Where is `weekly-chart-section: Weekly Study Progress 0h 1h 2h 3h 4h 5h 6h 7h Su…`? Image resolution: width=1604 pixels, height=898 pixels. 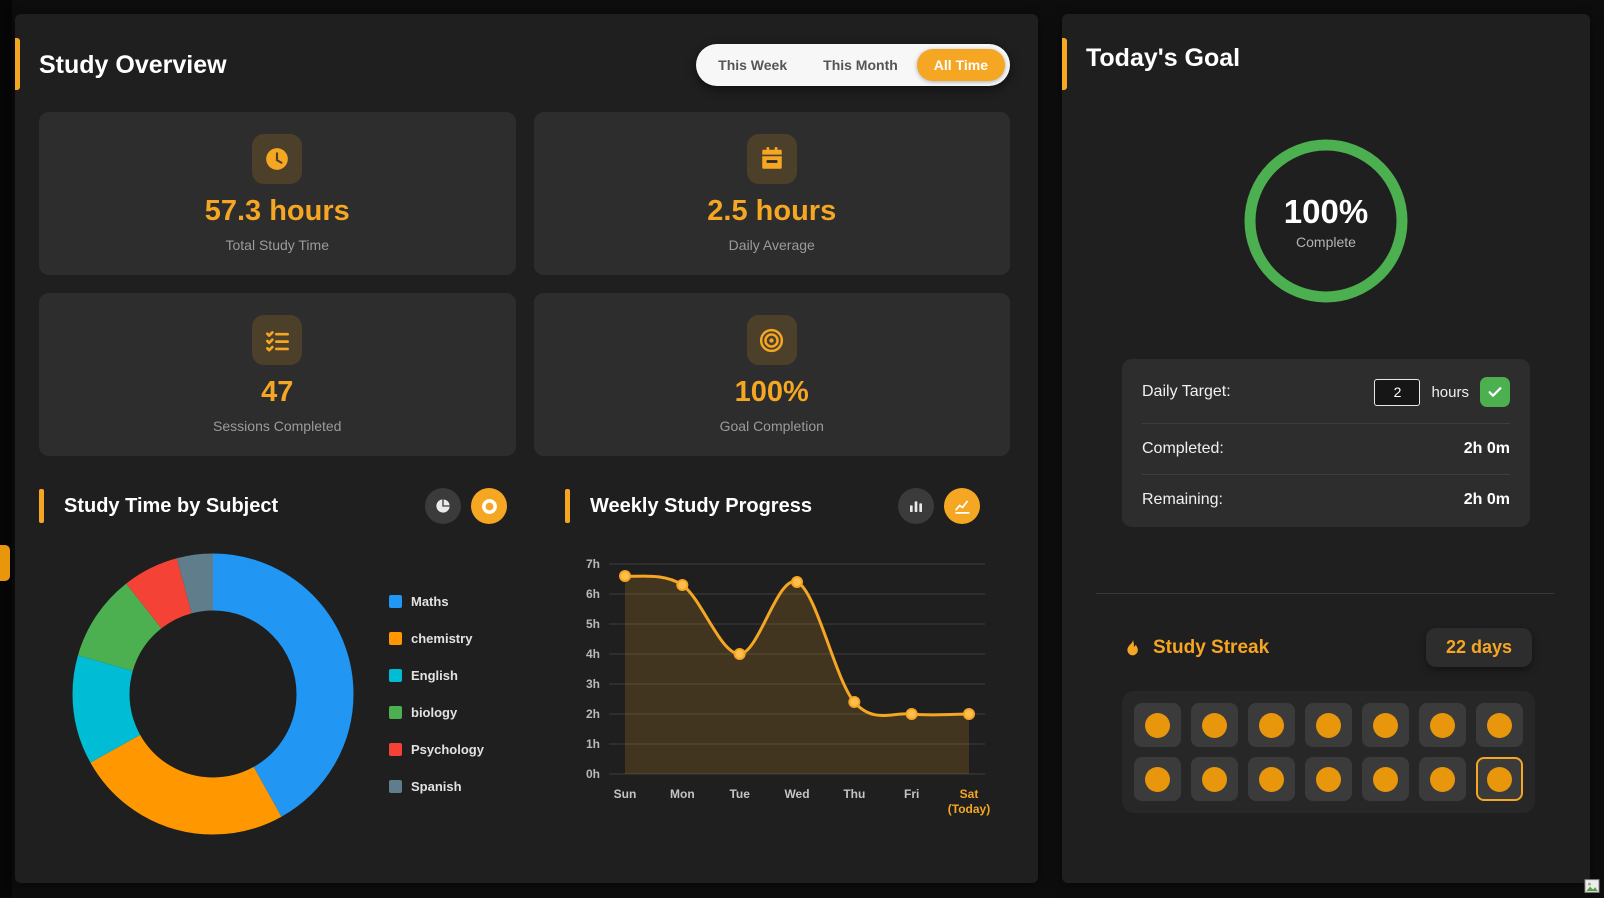
weekly-chart-section: Weekly Study Progress 0h 1h 2h 3h 4h 5h 6h 7h Su… is located at coordinates (787, 666).